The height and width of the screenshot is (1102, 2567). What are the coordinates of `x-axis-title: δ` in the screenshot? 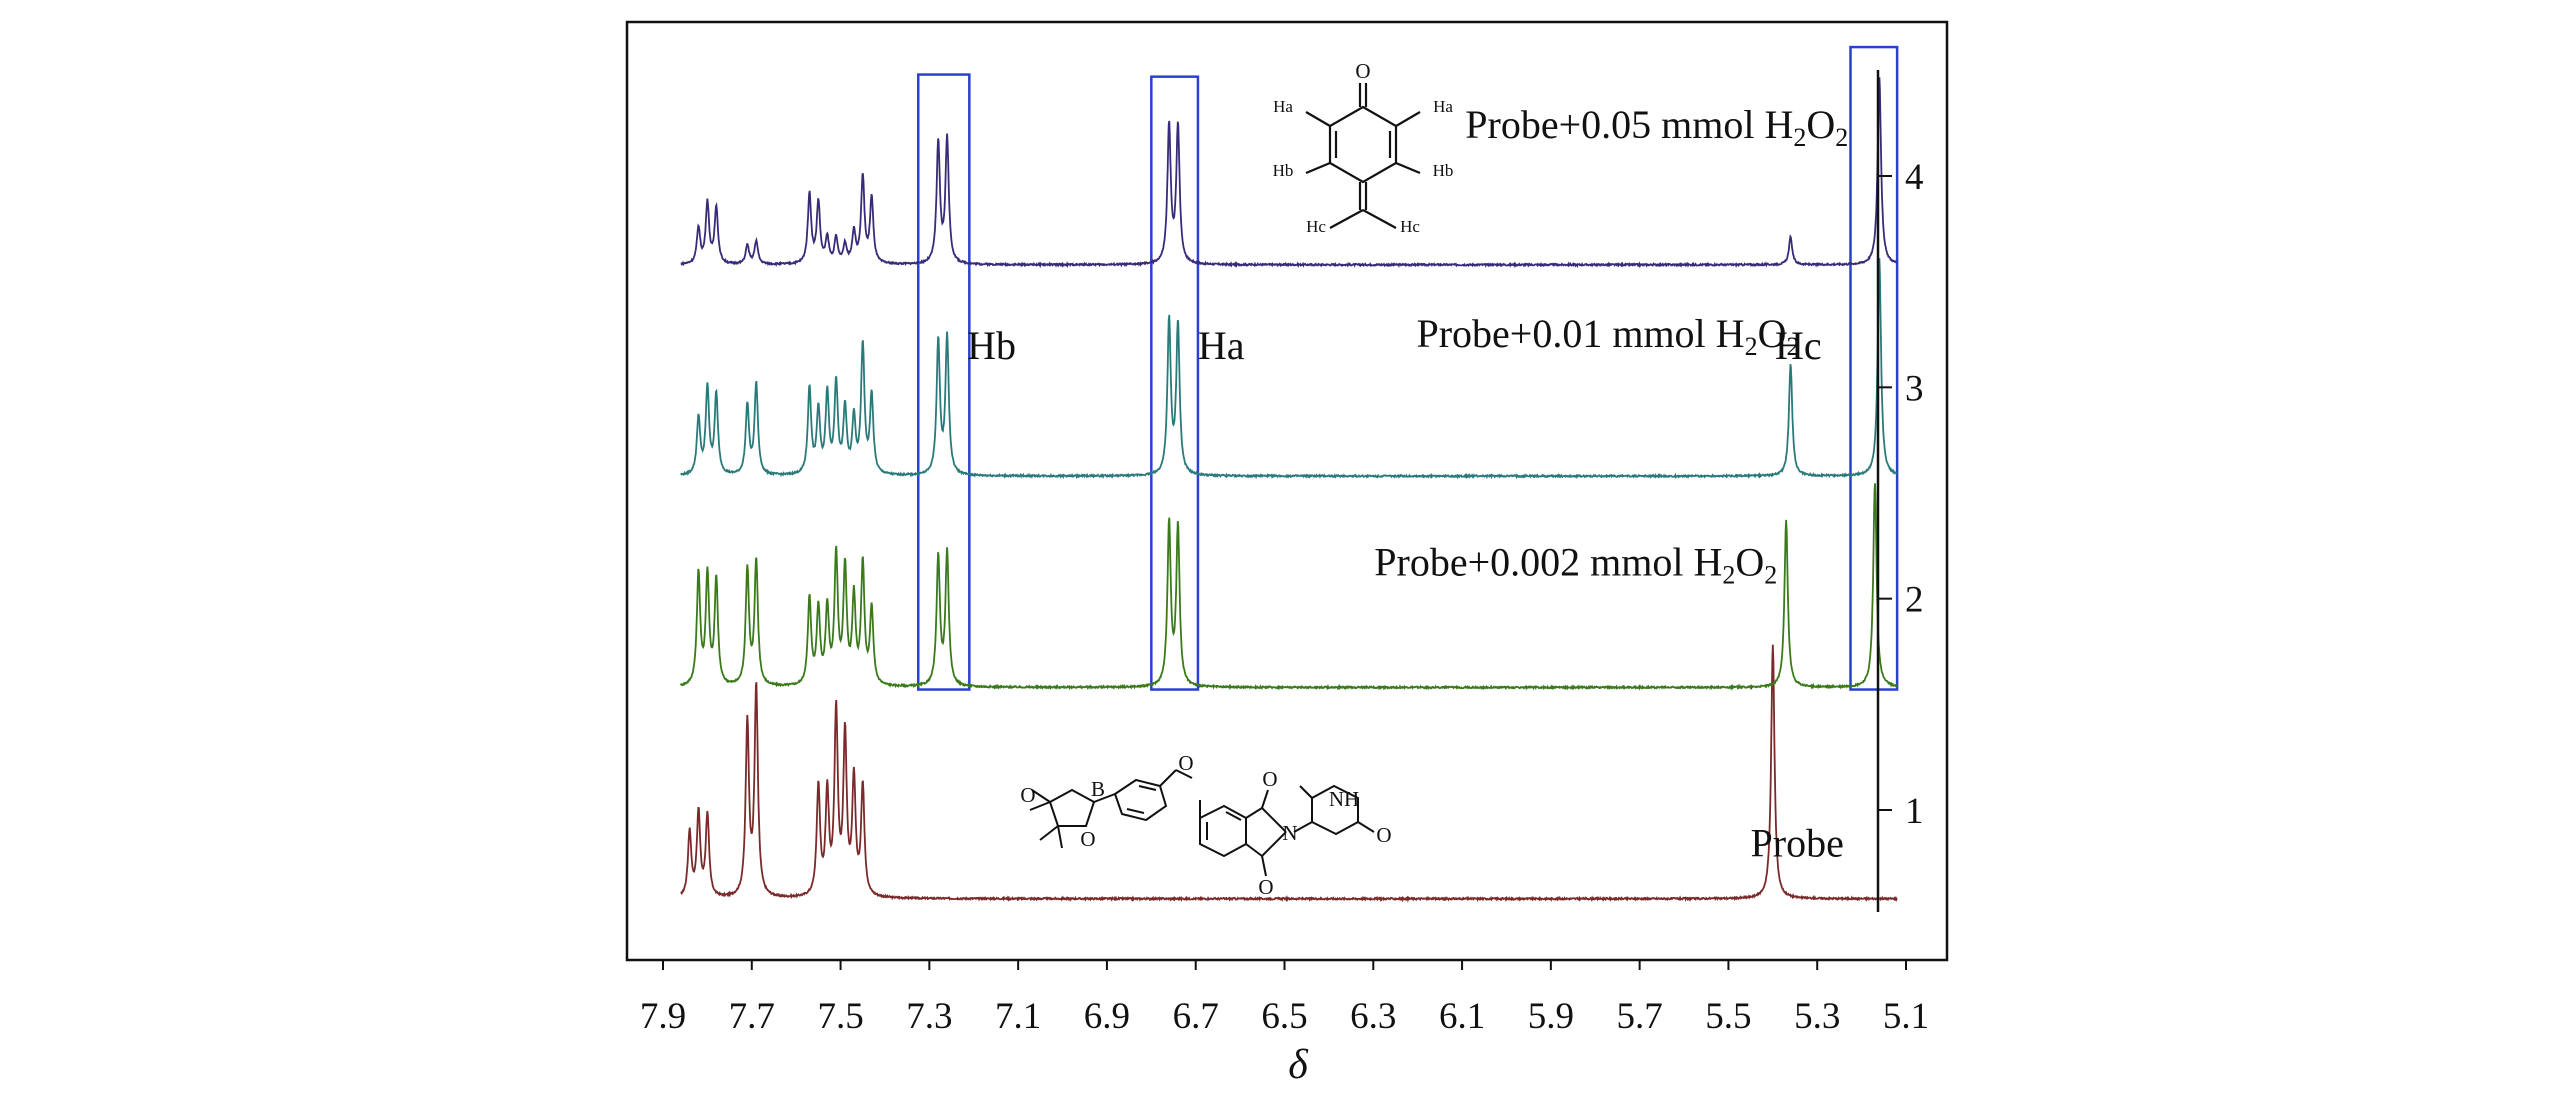 It's located at (1298, 1065).